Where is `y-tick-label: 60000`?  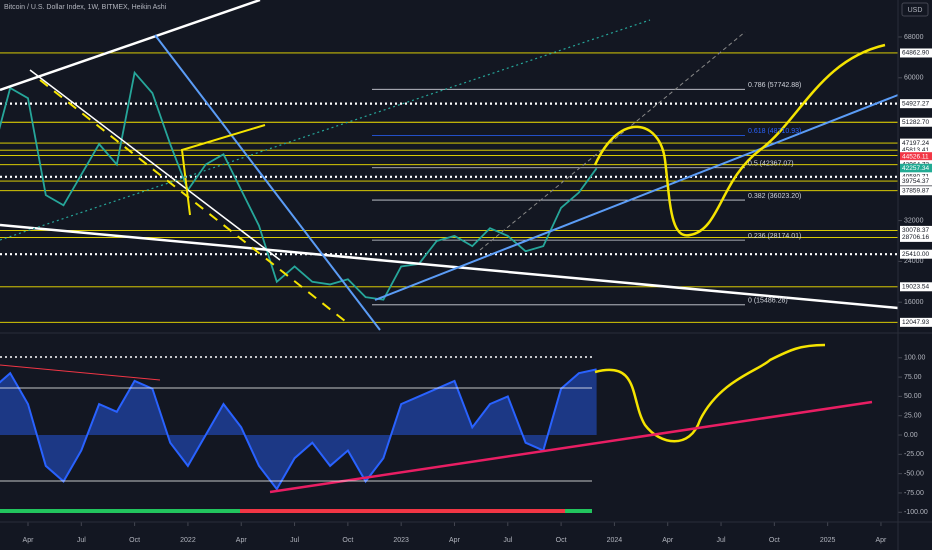
y-tick-label: 60000 is located at coordinates (914, 78).